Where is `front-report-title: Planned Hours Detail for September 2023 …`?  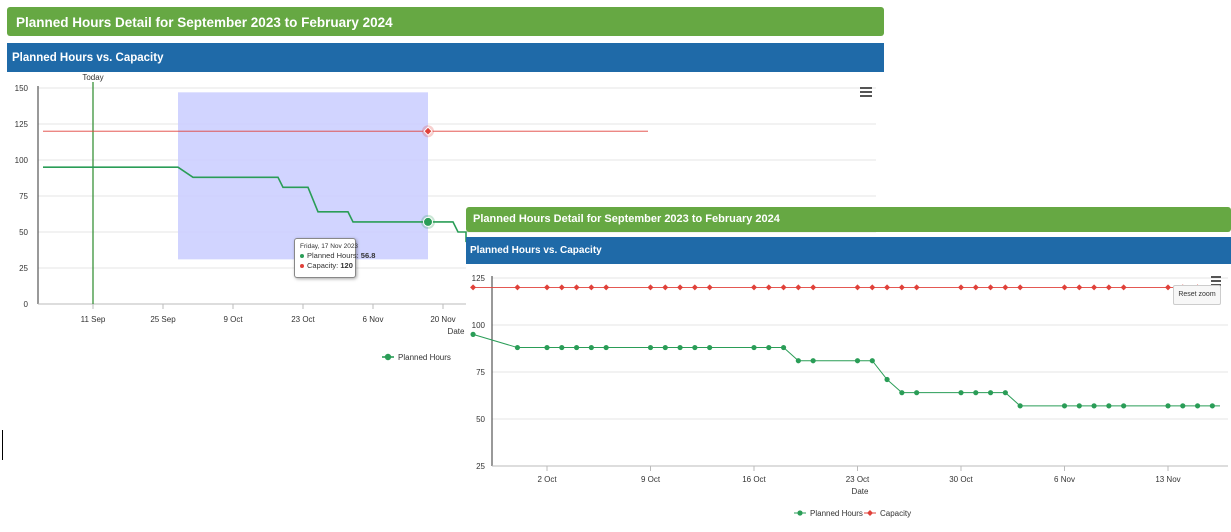 front-report-title: Planned Hours Detail for September 2023 … is located at coordinates (848, 219).